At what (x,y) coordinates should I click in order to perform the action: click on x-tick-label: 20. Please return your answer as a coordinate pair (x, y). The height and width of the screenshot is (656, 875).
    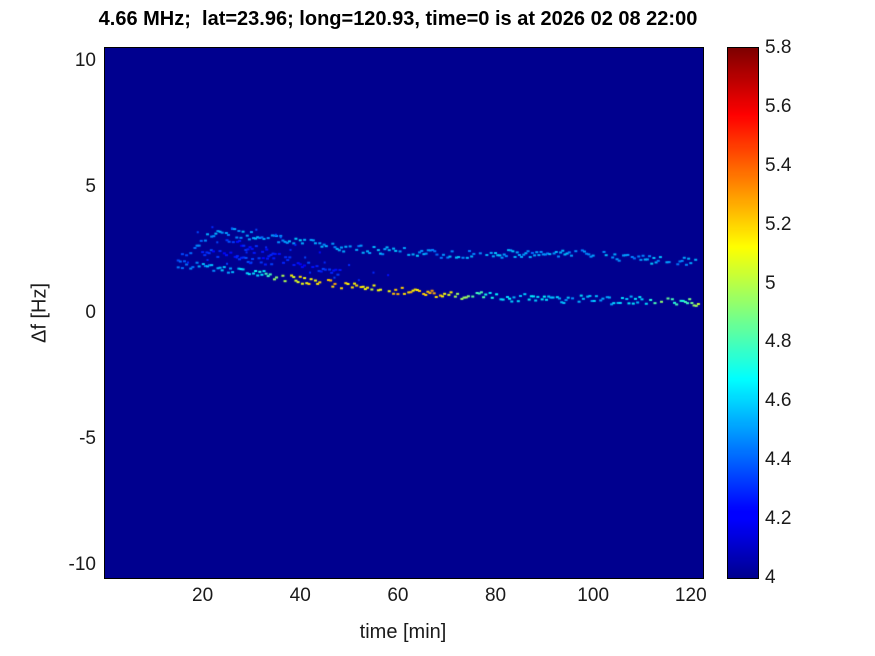
    Looking at the image, I should click on (203, 595).